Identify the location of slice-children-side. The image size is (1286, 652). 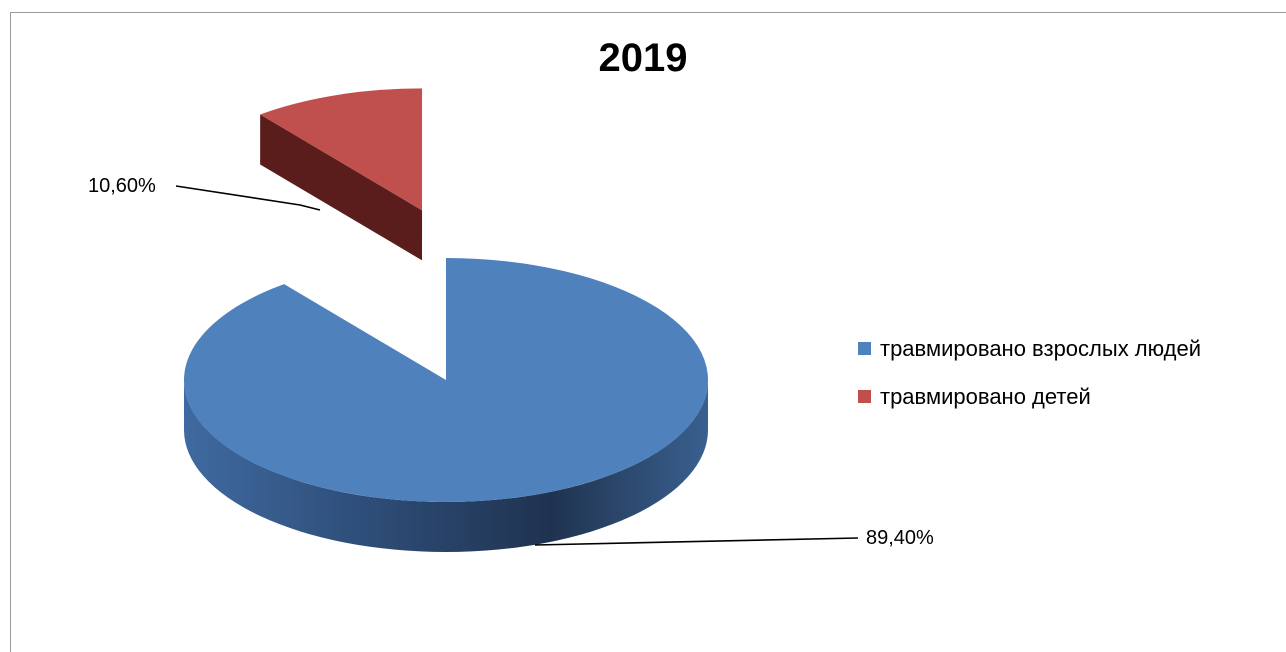
(341, 187).